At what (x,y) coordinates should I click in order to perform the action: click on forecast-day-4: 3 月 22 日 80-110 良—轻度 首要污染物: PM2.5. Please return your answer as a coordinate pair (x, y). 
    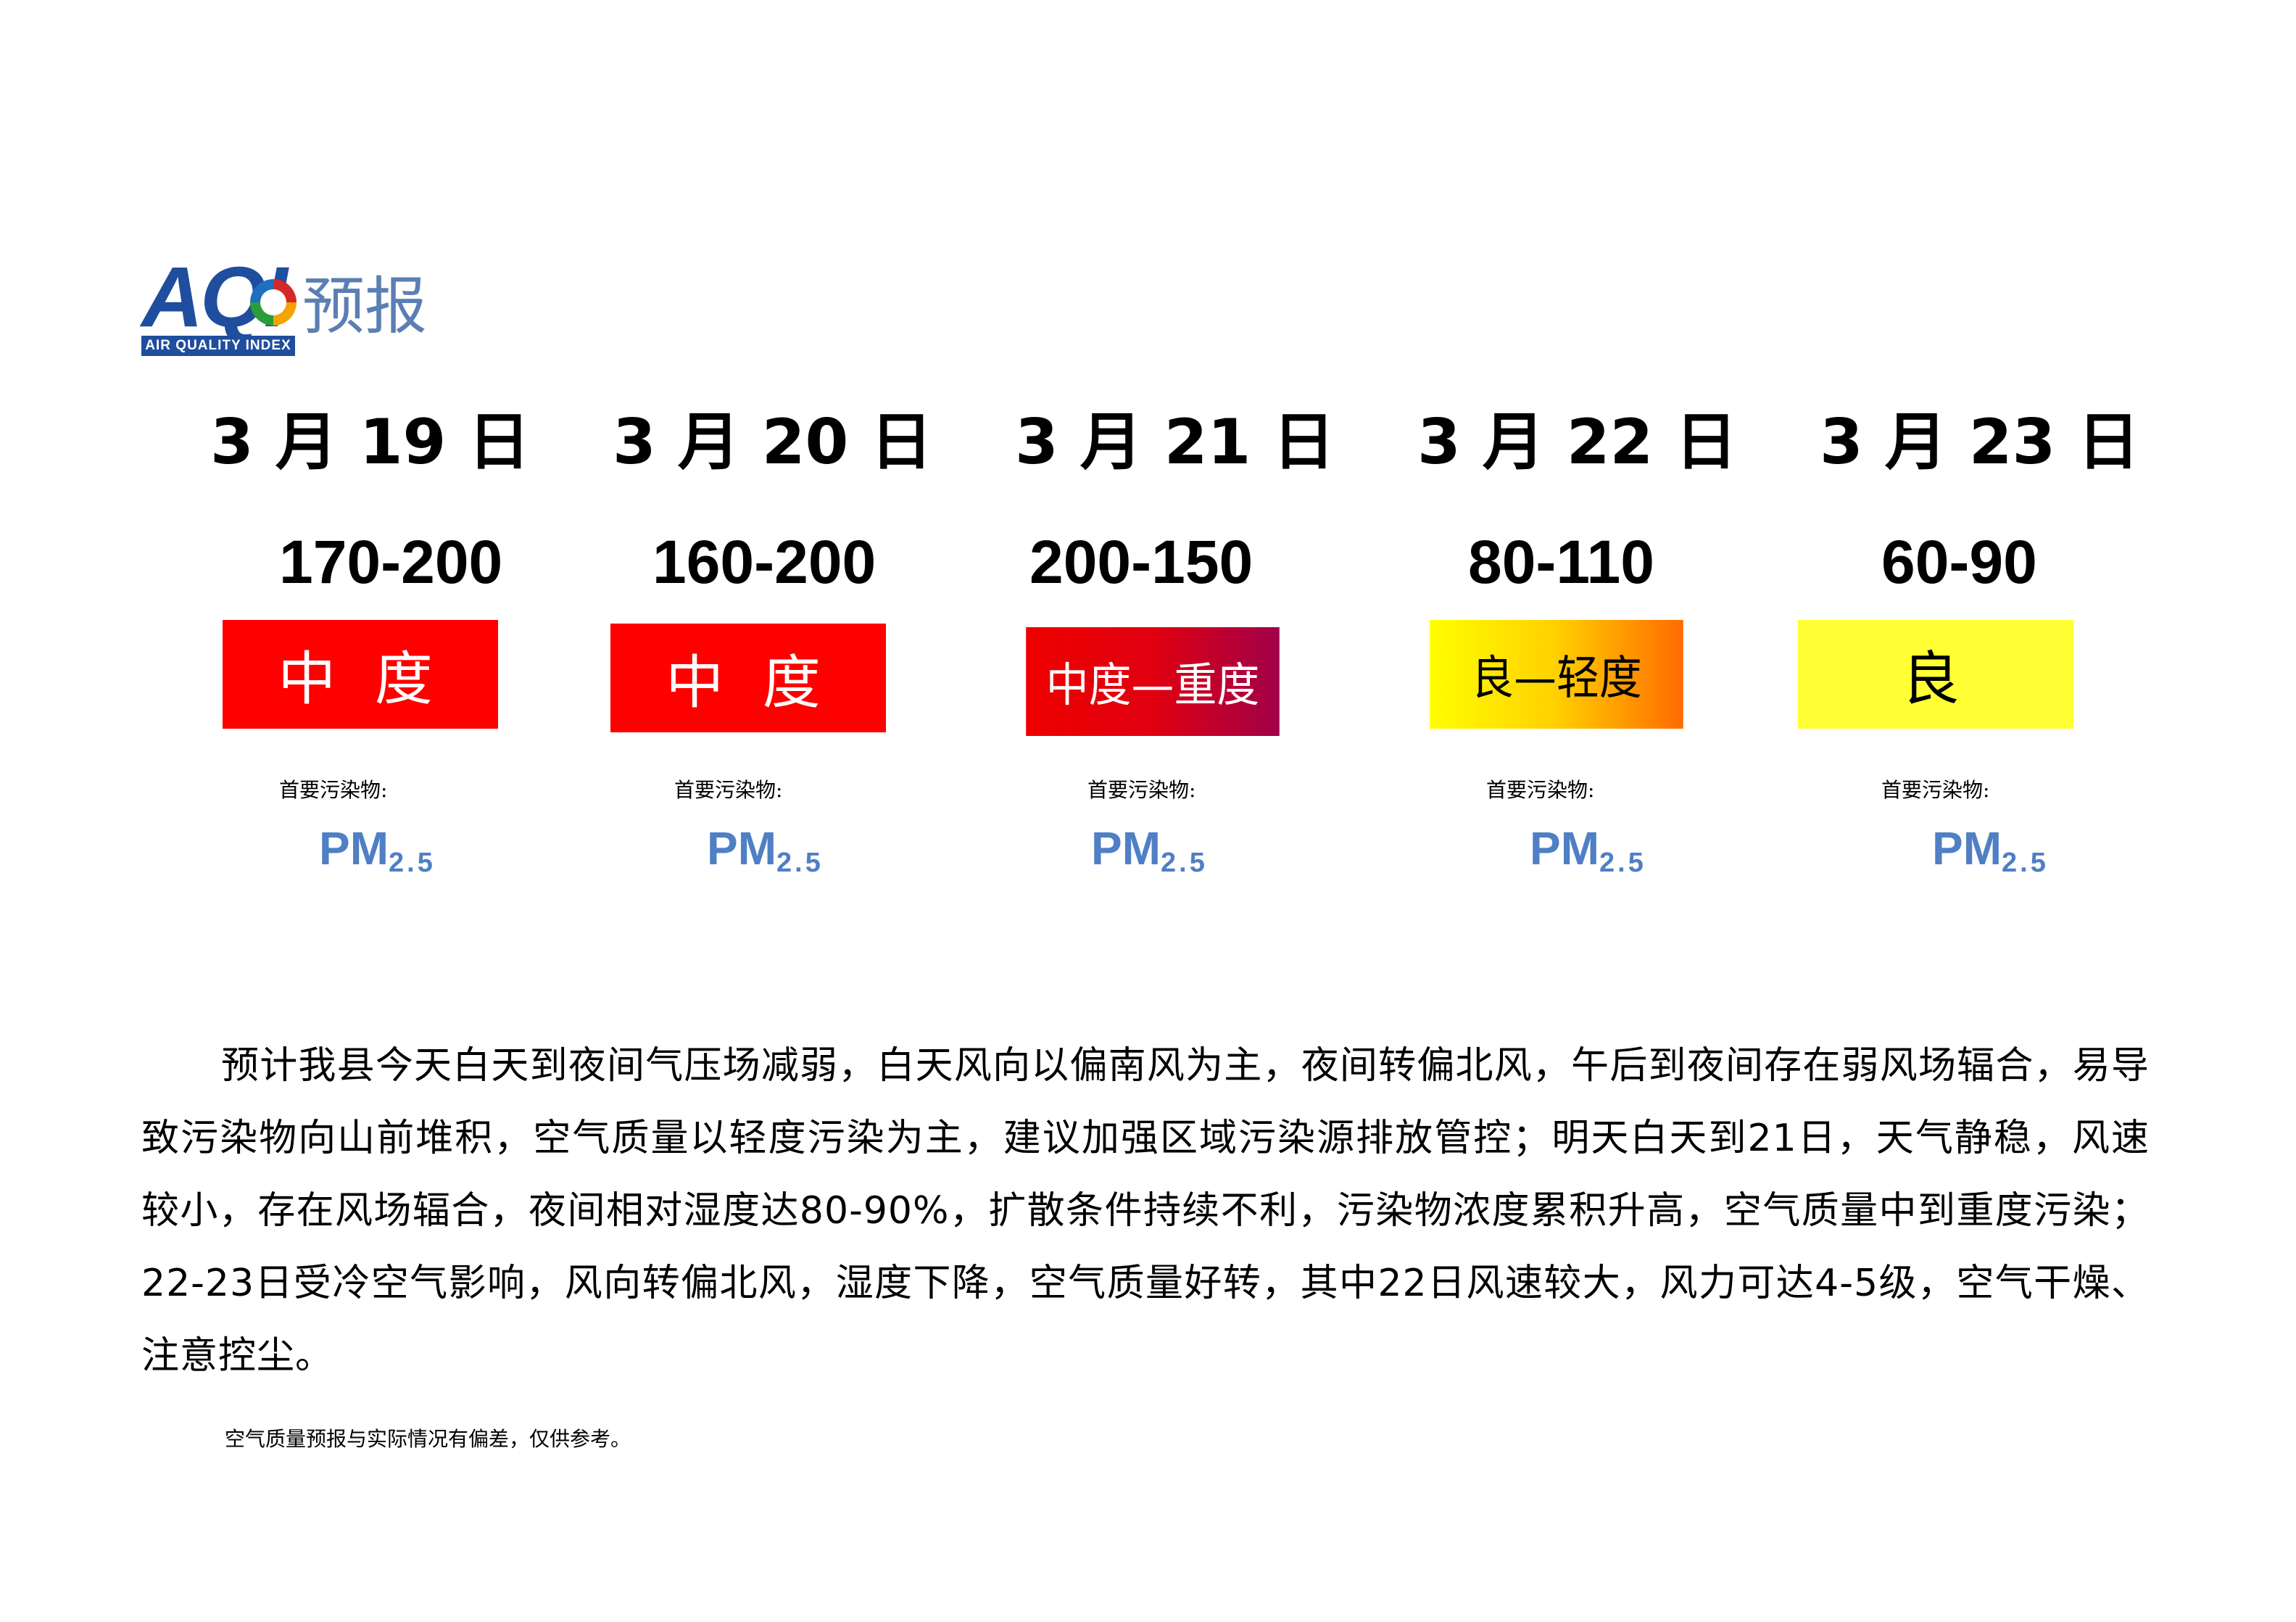
    Looking at the image, I should click on (1620, 656).